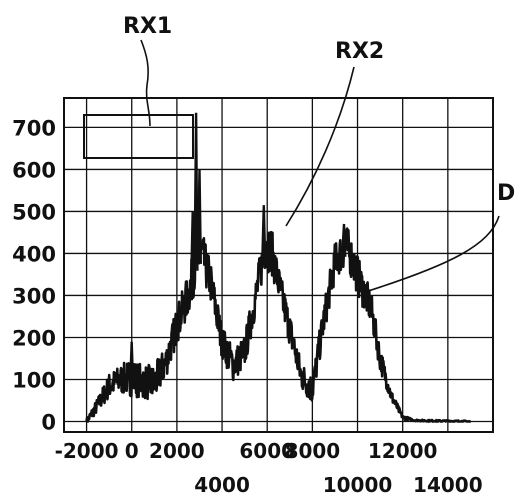 The image size is (517, 501). Describe the element at coordinates (34, 254) in the screenshot. I see `y-tick-label: 400` at that location.